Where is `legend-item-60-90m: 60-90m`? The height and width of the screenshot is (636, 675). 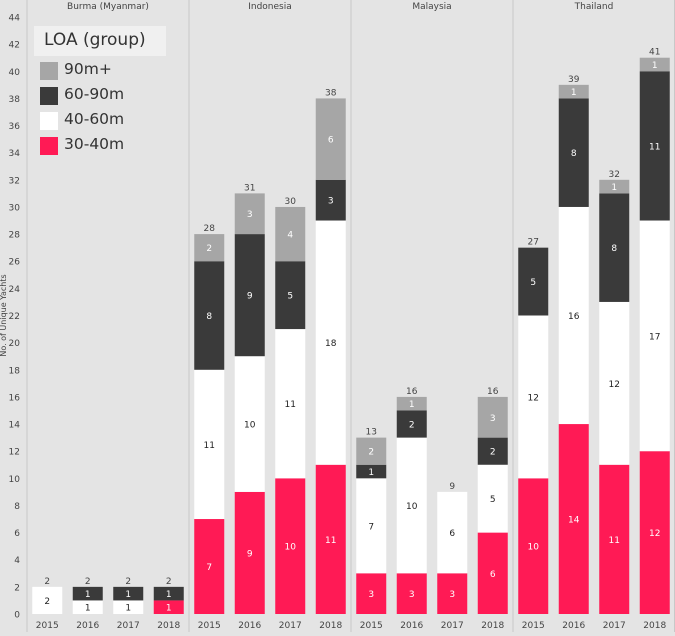 legend-item-60-90m: 60-90m is located at coordinates (103, 95).